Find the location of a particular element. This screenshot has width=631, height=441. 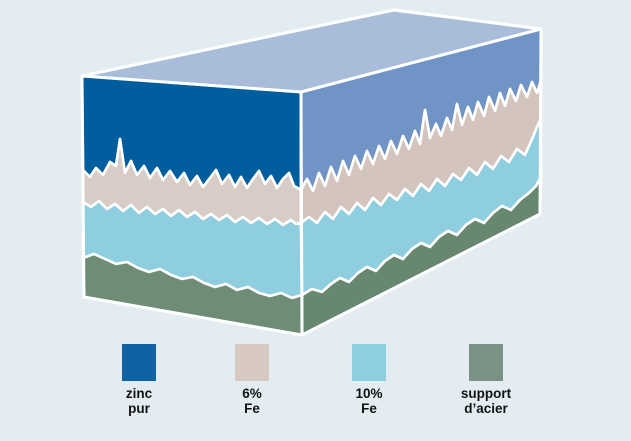

legend-label-support-acier: support d’acier is located at coordinates (486, 401).